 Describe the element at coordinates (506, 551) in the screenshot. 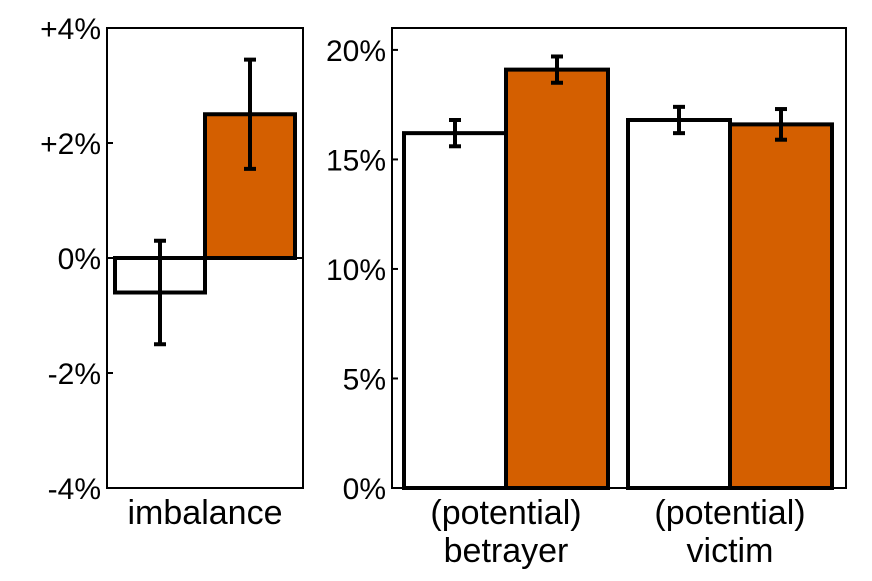

I see `x-category-label: betrayer` at that location.